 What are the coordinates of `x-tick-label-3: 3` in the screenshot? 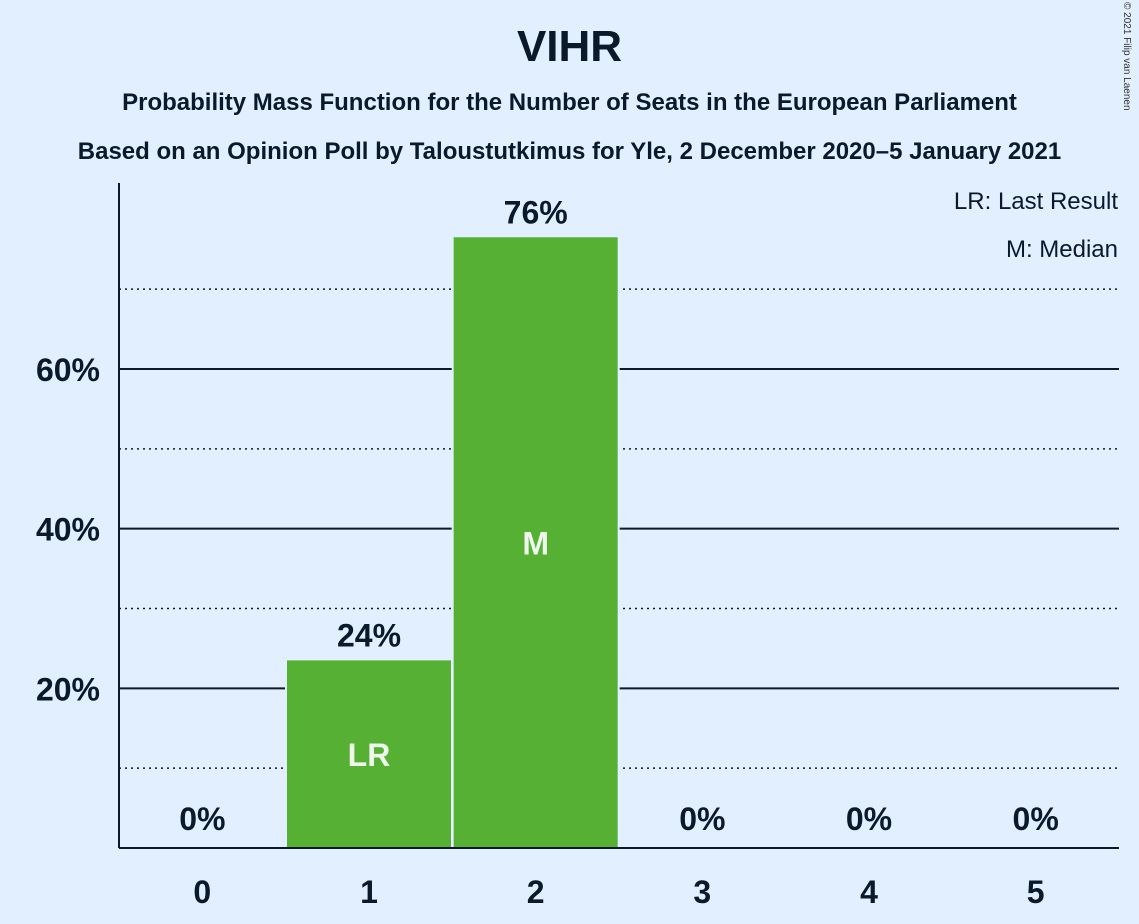 It's located at (702, 892).